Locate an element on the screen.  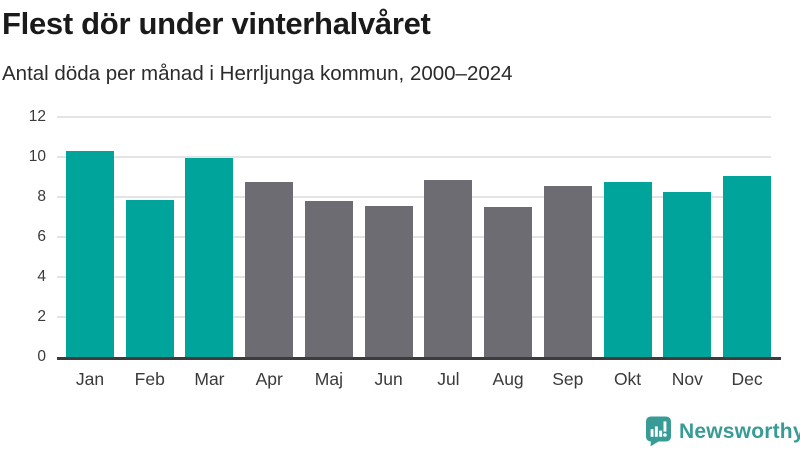
bar-feb is located at coordinates (149, 278).